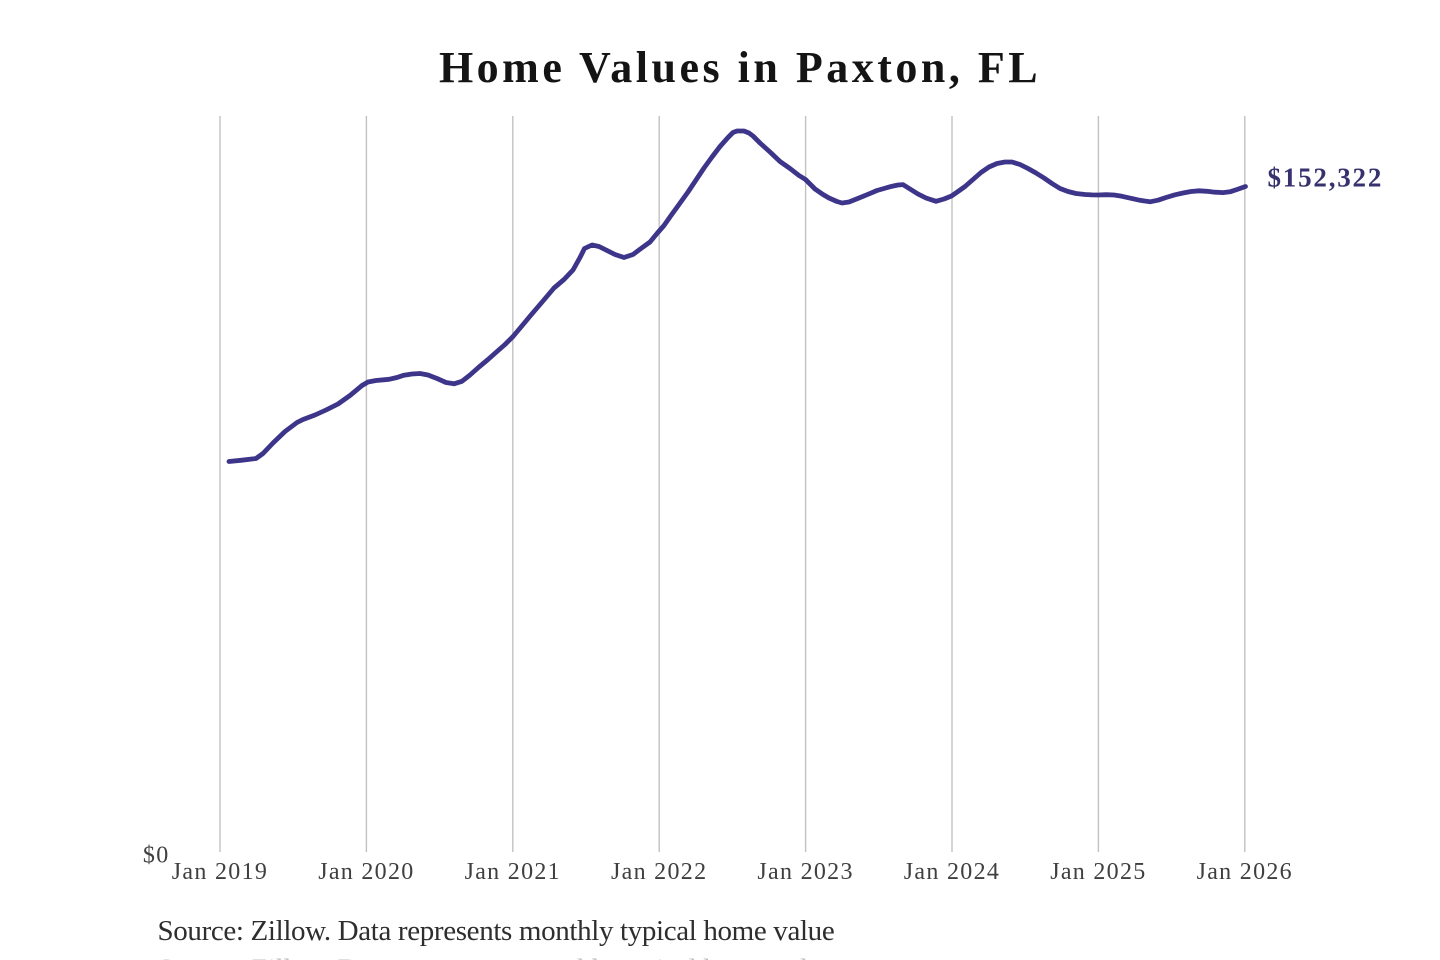  What do you see at coordinates (220, 872) in the screenshot?
I see `svg-text: Jan 2019` at bounding box center [220, 872].